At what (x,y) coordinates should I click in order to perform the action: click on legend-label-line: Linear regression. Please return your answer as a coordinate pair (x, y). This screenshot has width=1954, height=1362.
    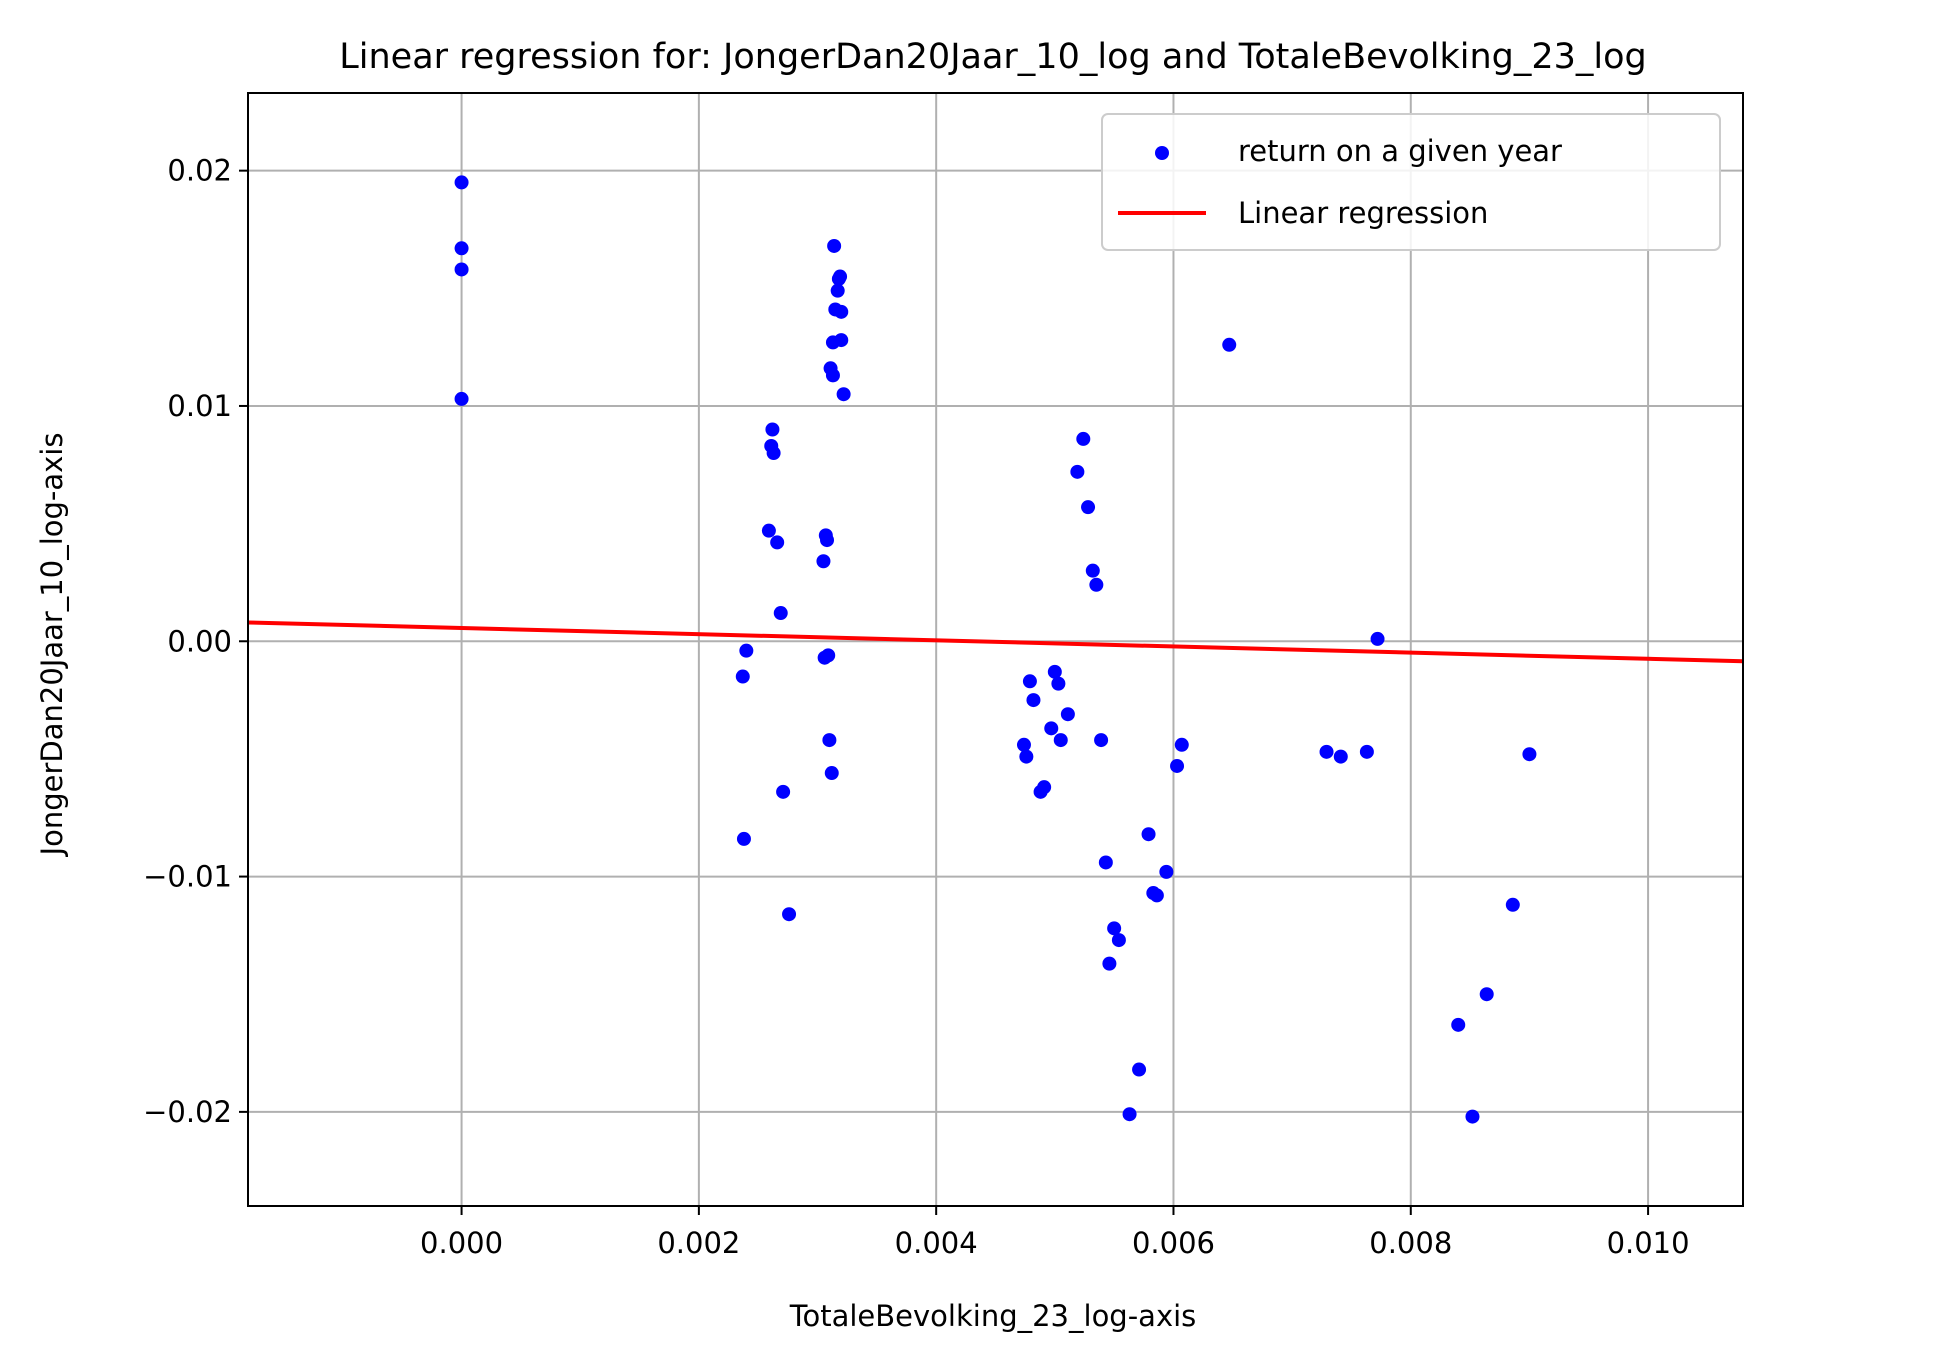
    Looking at the image, I should click on (1363, 213).